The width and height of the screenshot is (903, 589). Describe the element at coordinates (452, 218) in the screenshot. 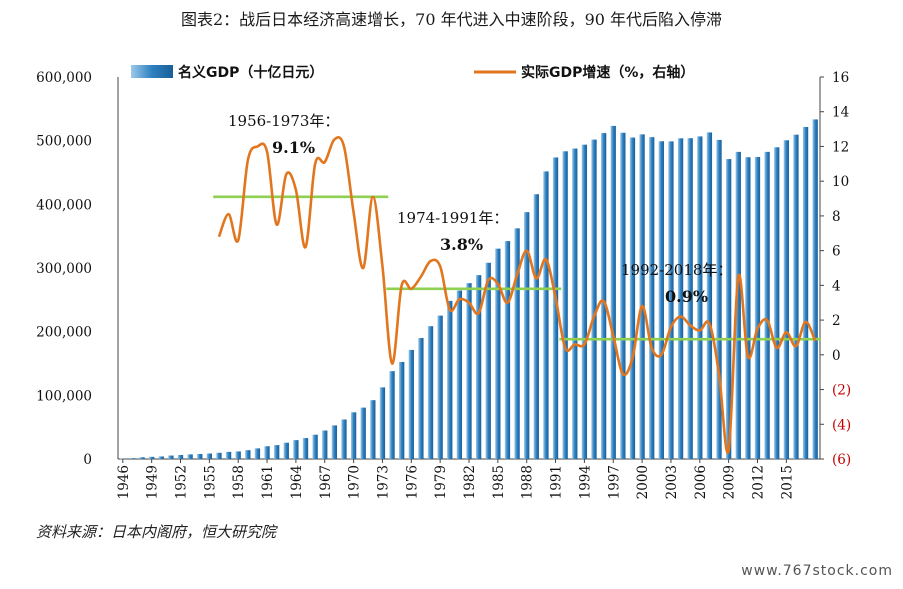

I see `period2-label: 1974-1991年：` at that location.